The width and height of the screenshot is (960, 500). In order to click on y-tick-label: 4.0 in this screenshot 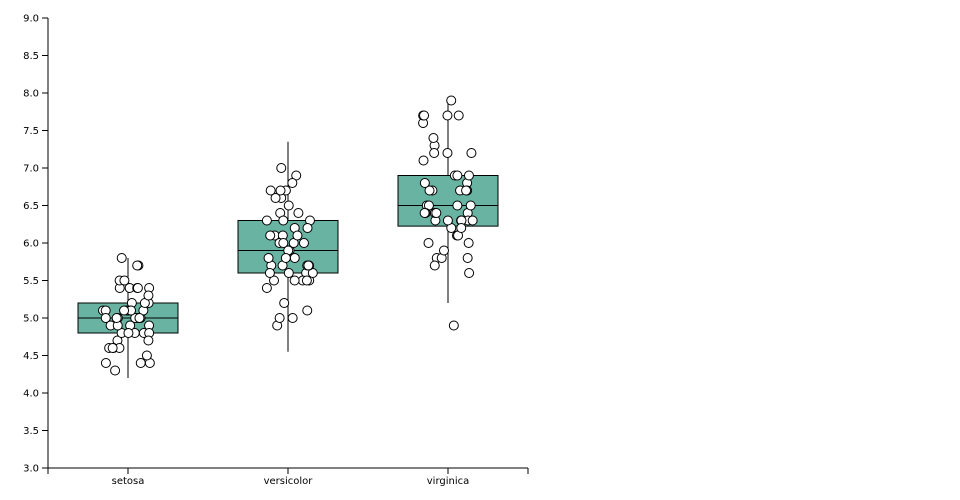, I will do `click(31, 394)`.